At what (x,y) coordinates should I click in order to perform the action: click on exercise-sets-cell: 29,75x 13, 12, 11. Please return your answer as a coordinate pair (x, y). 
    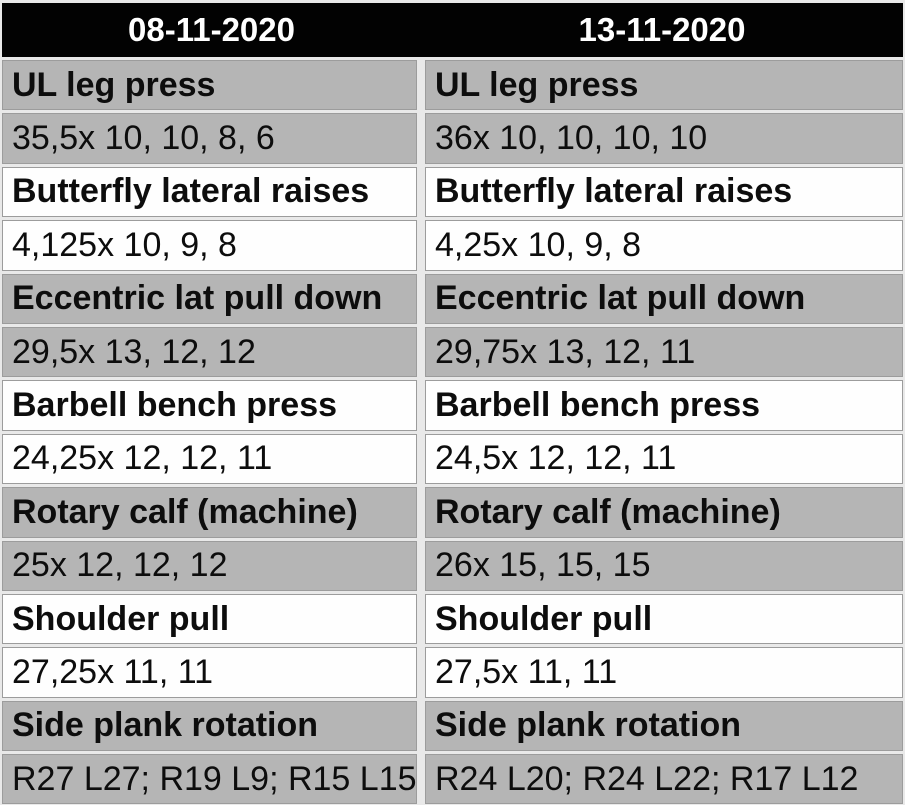
    Looking at the image, I should click on (664, 352).